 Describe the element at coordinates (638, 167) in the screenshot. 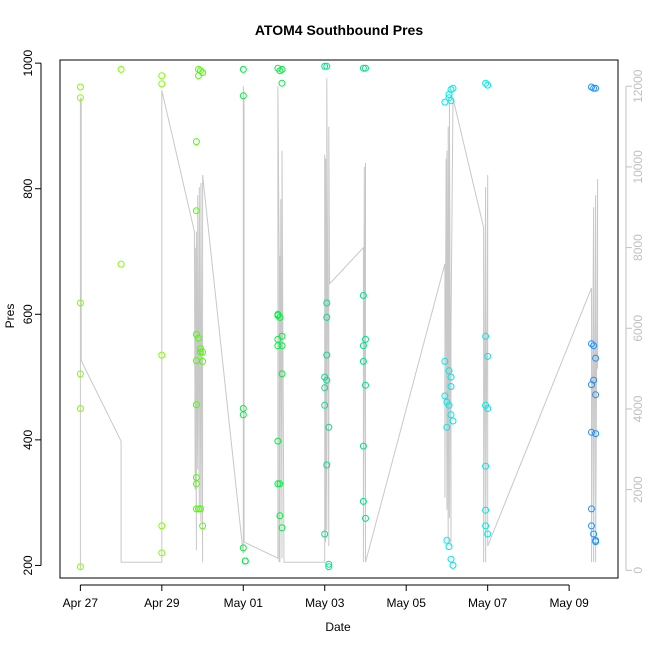

I see `y2-tick-label: 10000` at that location.